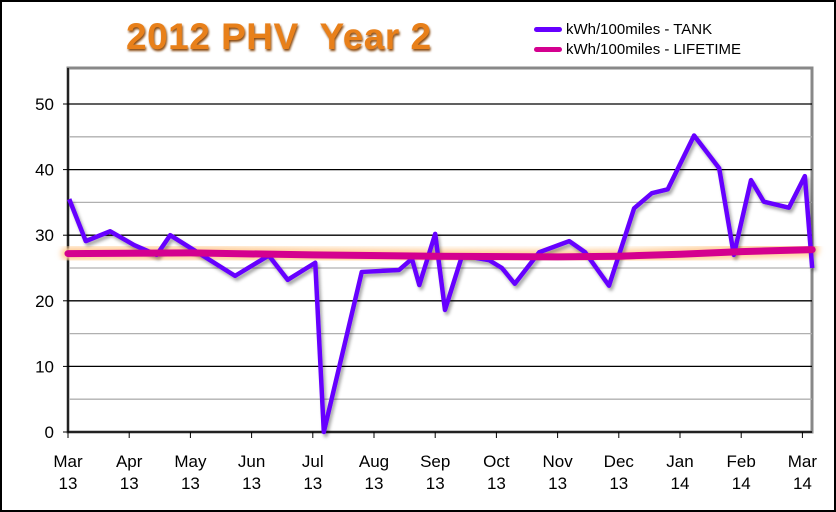  Describe the element at coordinates (548, 49) in the screenshot. I see `legend-swatch-lifetime` at that location.